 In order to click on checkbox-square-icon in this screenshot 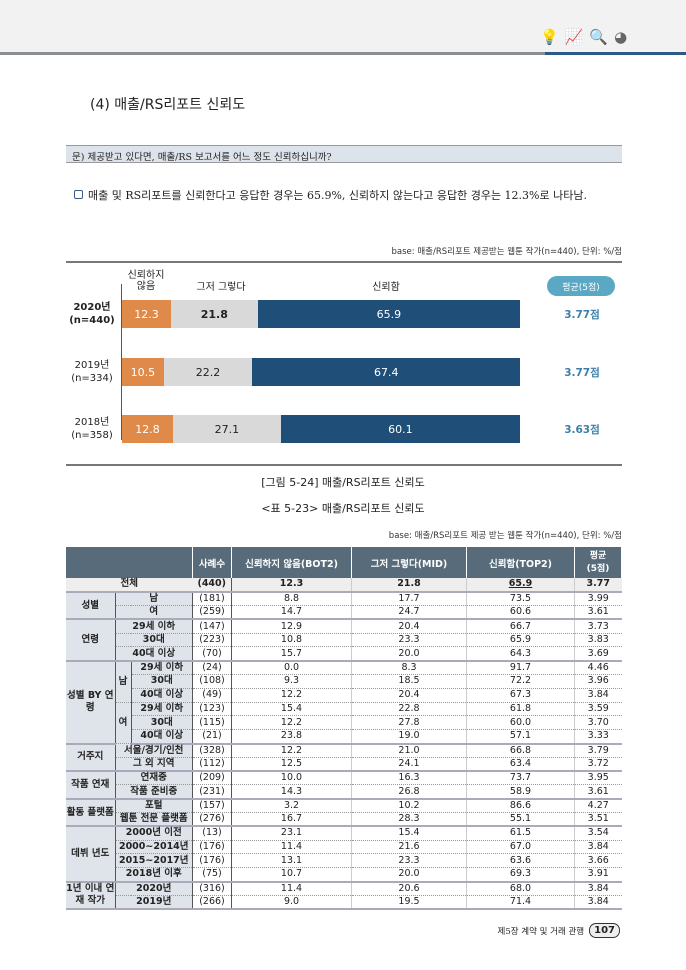, I will do `click(78, 194)`.